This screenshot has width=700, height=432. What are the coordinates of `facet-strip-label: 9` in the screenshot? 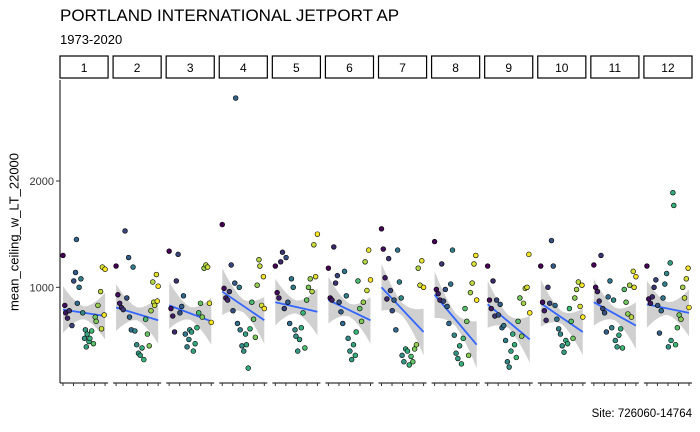 It's located at (508, 68).